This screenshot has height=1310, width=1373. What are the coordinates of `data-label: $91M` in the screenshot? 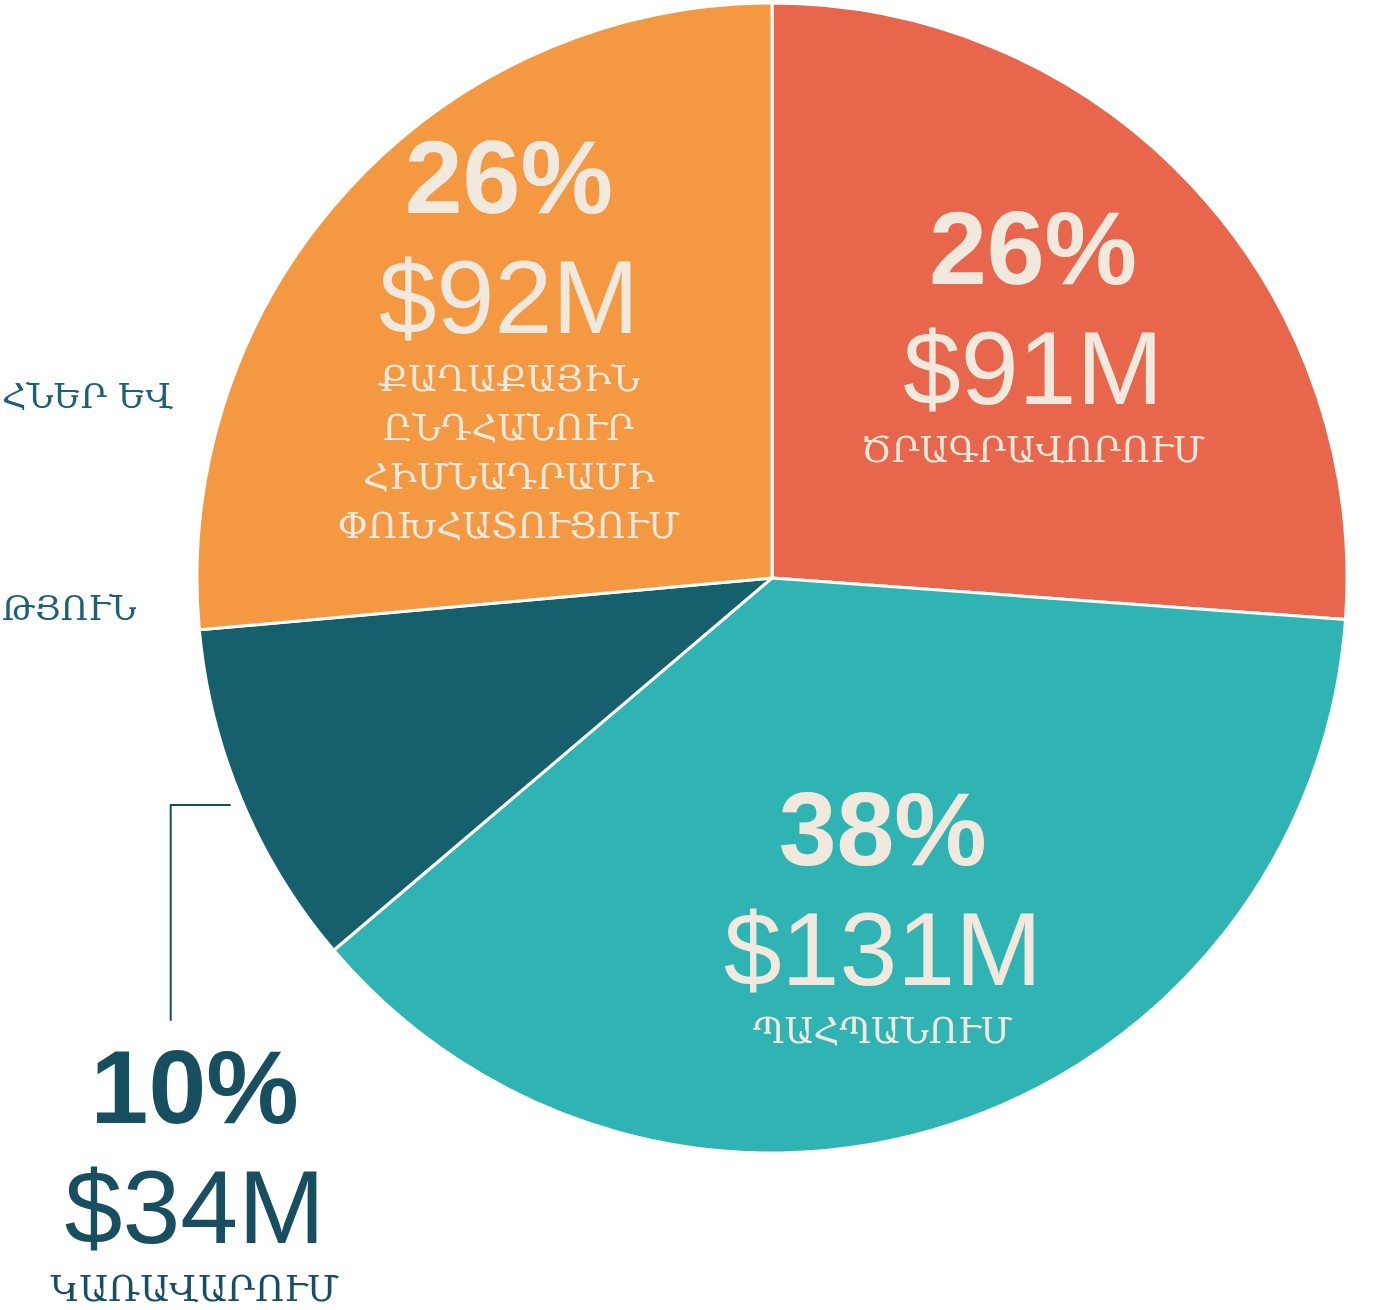 It's located at (1033, 367).